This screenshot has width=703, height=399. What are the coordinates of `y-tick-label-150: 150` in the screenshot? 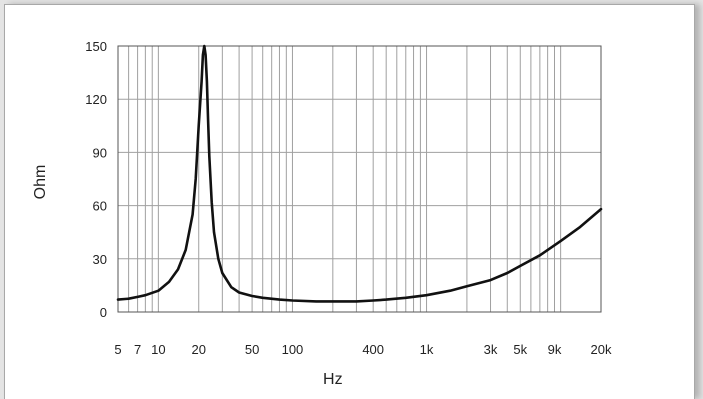 It's located at (96, 46).